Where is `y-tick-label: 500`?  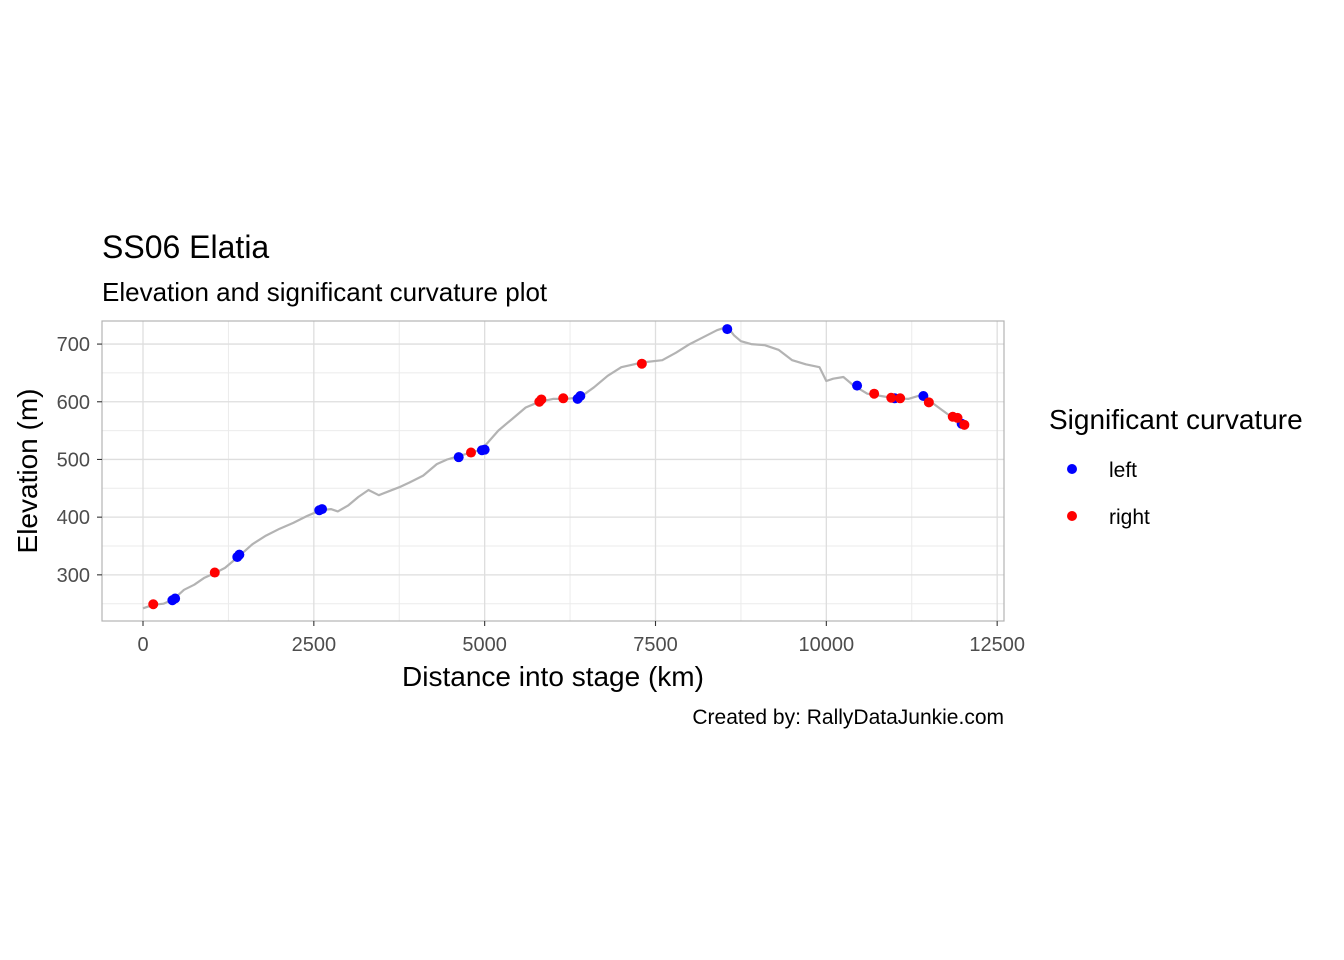 y-tick-label: 500 is located at coordinates (73, 460).